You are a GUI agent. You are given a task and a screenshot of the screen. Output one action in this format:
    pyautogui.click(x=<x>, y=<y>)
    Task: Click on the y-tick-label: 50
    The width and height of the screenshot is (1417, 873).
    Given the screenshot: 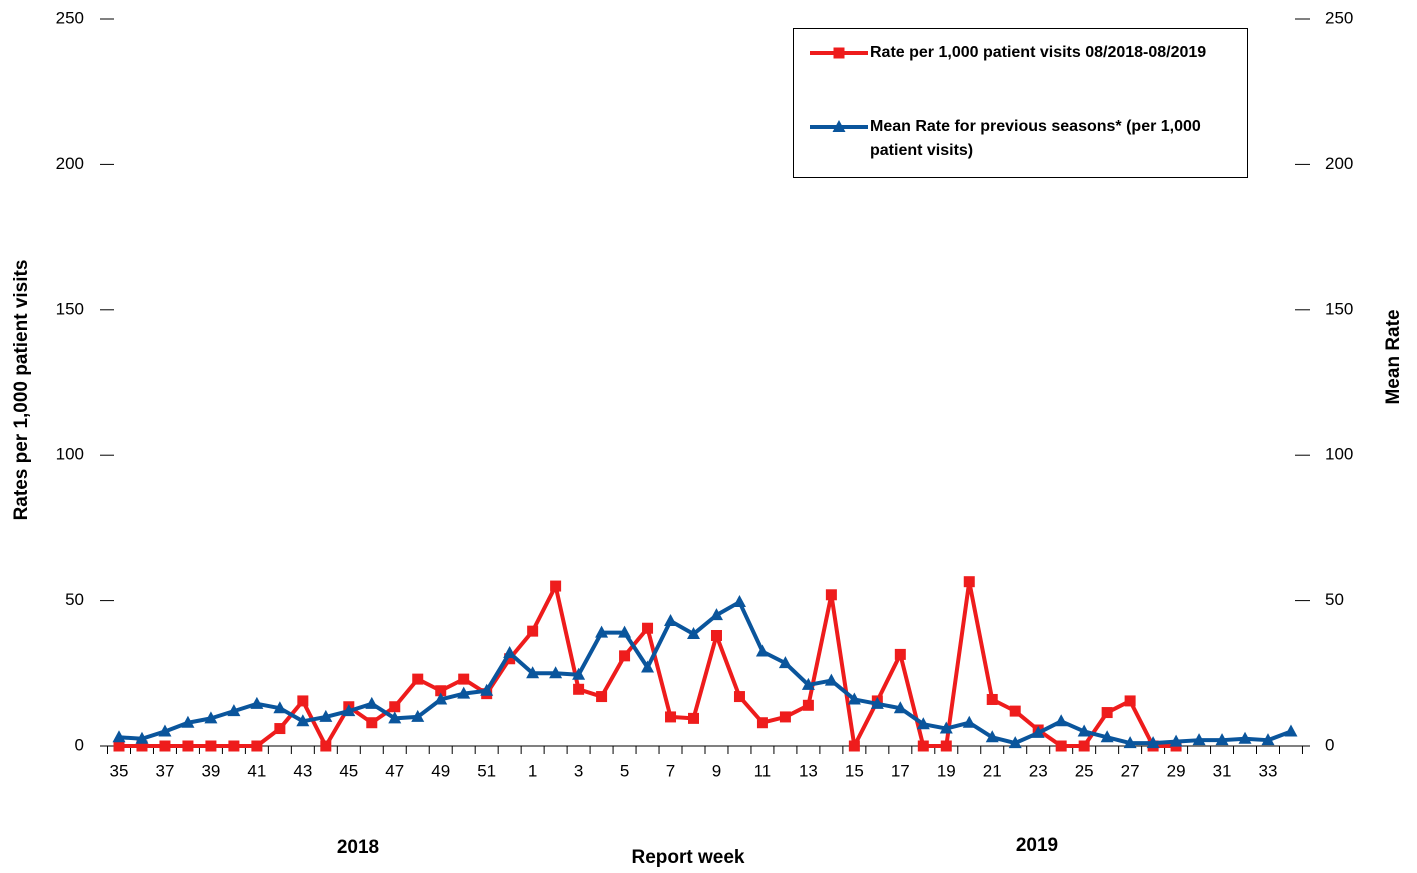 What is the action you would take?
    pyautogui.click(x=74, y=599)
    